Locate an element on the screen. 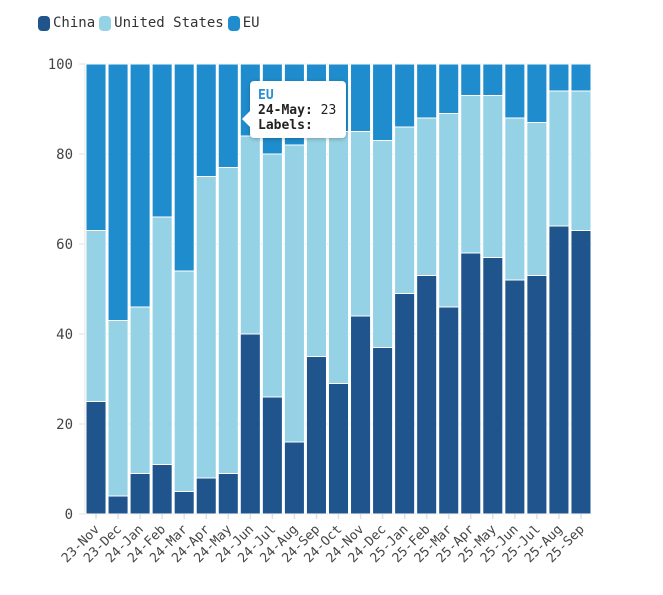 The height and width of the screenshot is (595, 663). legend-item-china: China is located at coordinates (66, 23).